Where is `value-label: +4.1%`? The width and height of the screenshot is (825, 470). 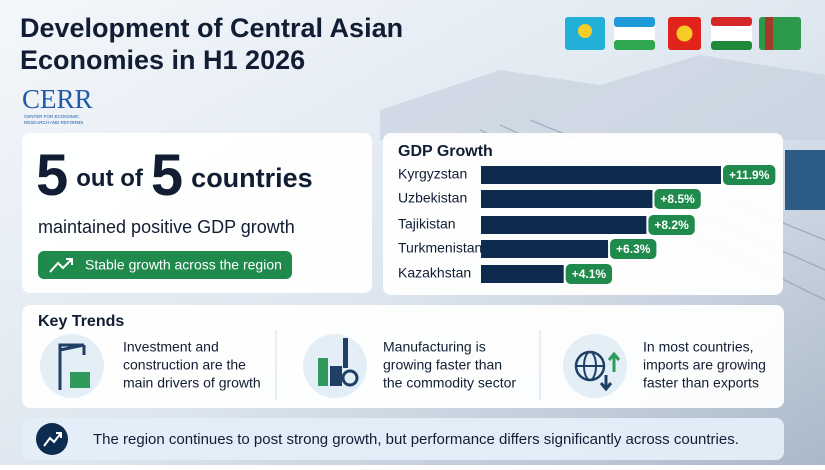
value-label: +4.1% is located at coordinates (589, 274).